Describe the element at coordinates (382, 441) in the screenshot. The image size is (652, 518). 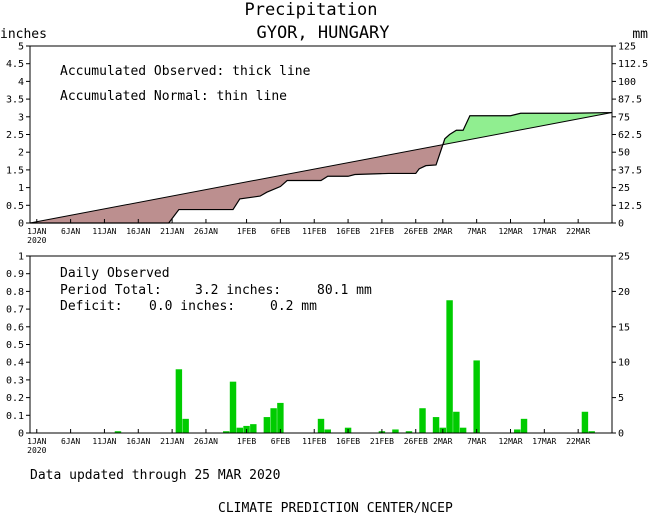
I see `daily-x-tick-label: 21FEB` at that location.